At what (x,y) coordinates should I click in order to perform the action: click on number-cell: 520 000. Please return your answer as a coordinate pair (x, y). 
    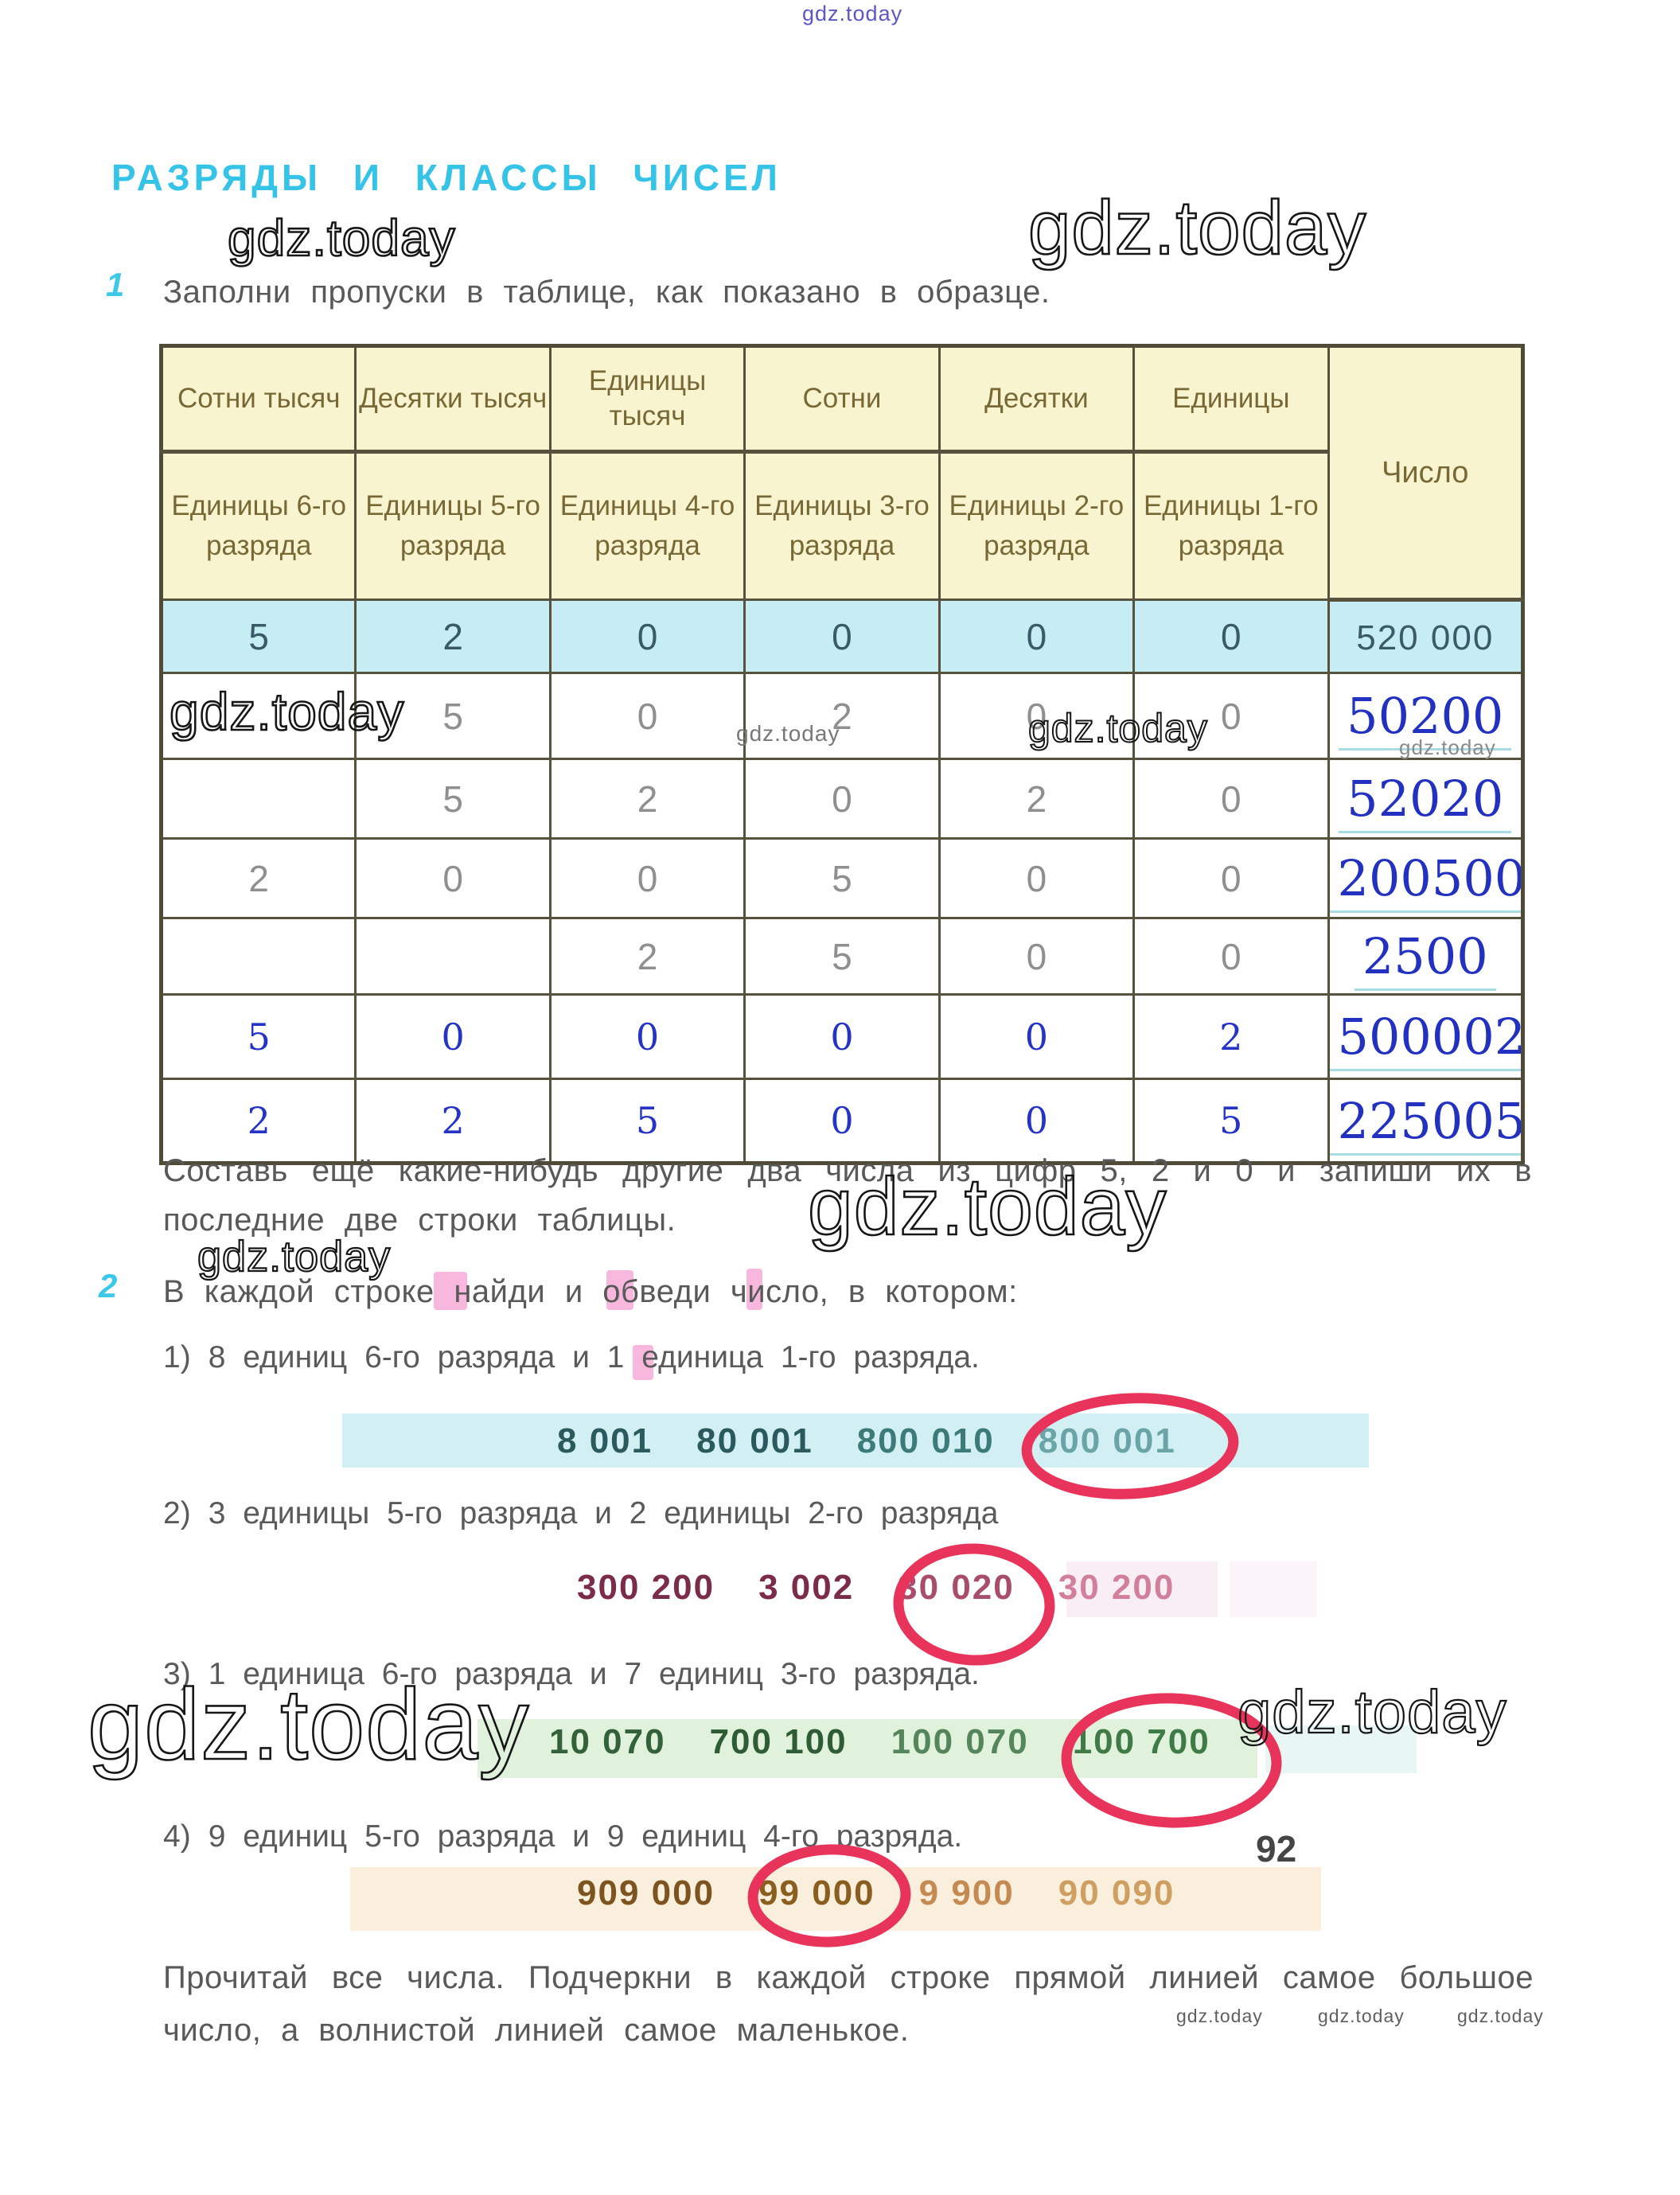
    Looking at the image, I should click on (1426, 636).